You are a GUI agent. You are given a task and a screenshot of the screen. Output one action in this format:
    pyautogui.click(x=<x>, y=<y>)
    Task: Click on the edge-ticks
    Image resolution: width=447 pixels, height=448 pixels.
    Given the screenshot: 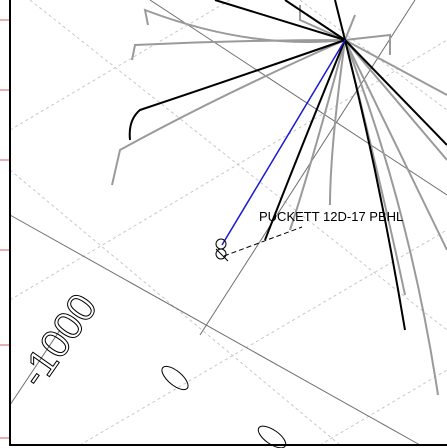 What is the action you would take?
    pyautogui.click(x=4, y=229)
    